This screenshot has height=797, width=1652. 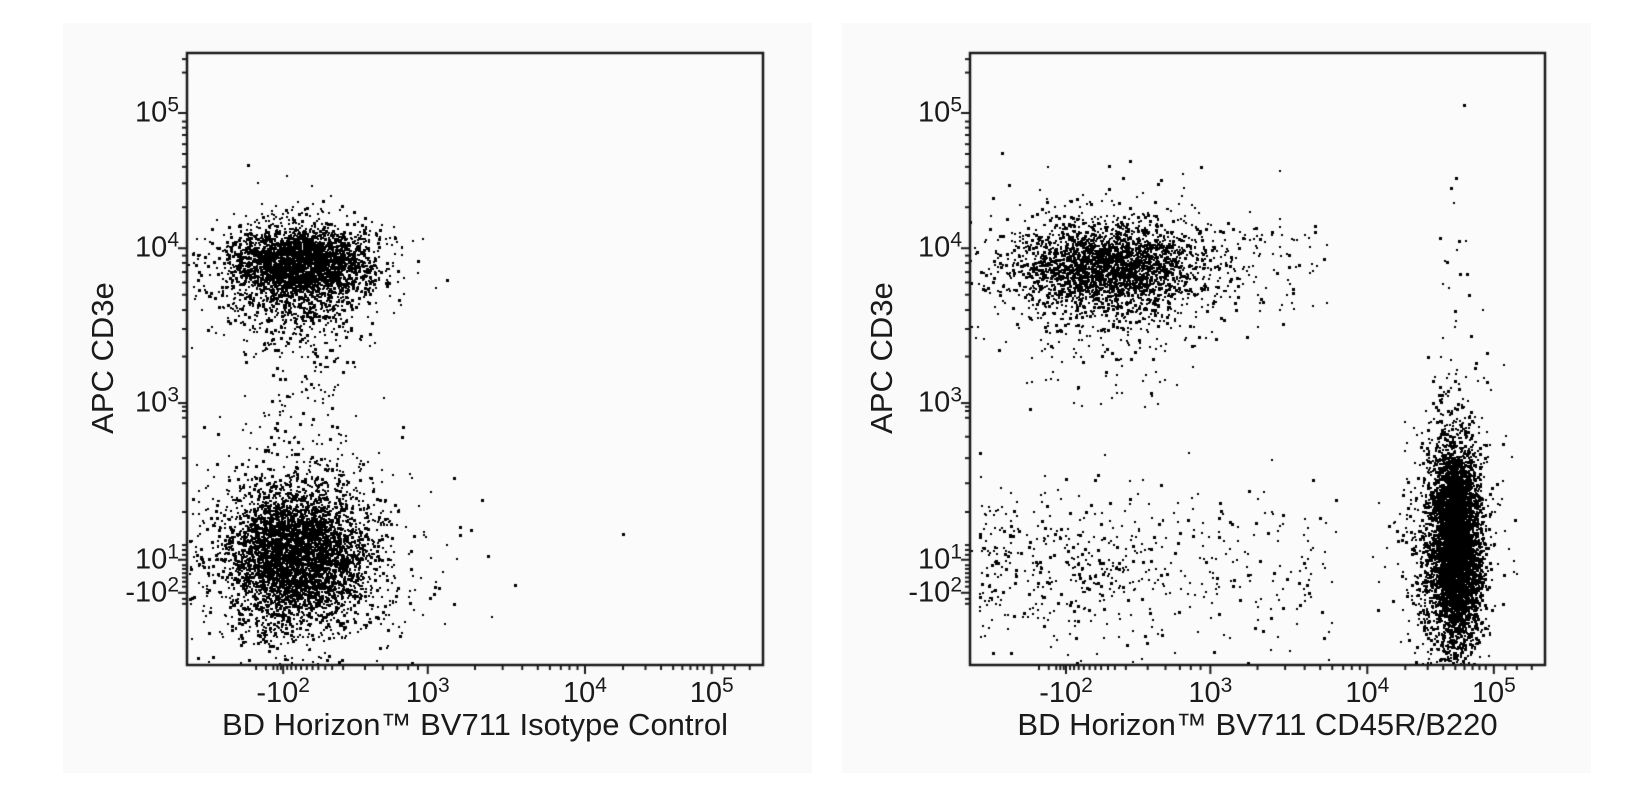 What do you see at coordinates (1257, 724) in the screenshot?
I see `x-axis-title: BD Horizon™ BV711 CD45R/B220` at bounding box center [1257, 724].